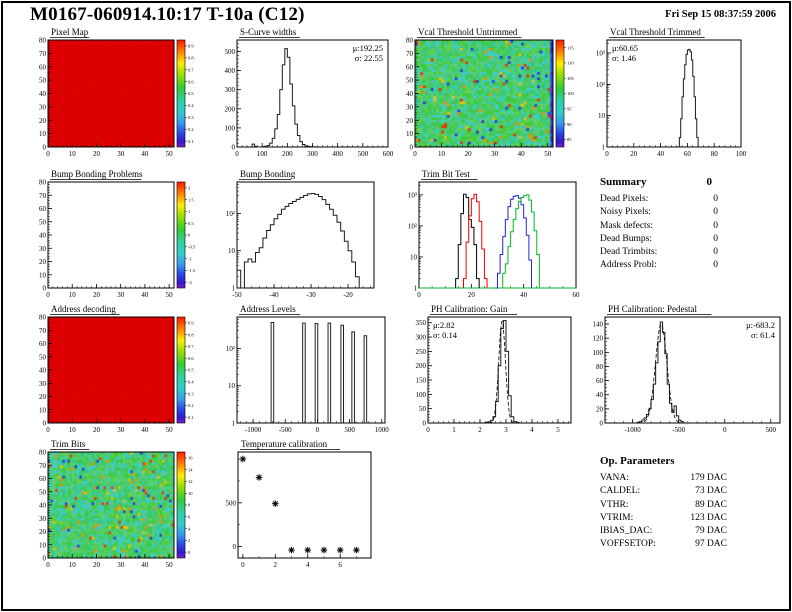  Describe the element at coordinates (410, 67) in the screenshot. I see `svg-text: 60` at that location.